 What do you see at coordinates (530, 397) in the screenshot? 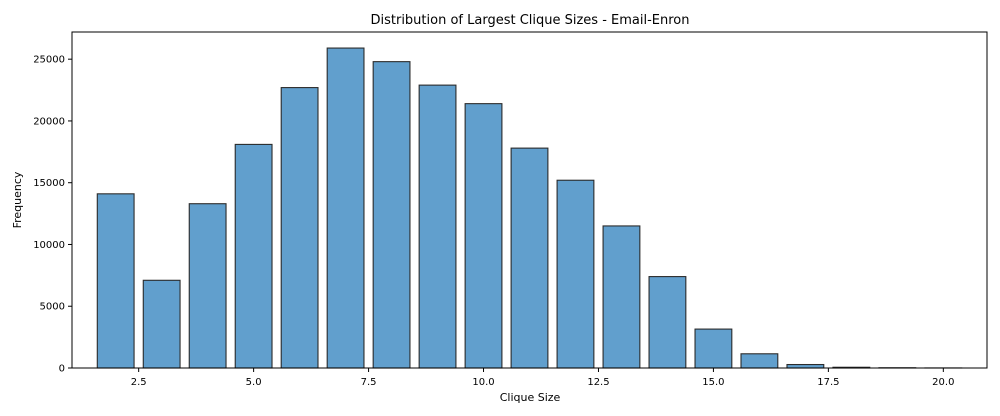
I see `x-axis-label: Clique Size` at bounding box center [530, 397].